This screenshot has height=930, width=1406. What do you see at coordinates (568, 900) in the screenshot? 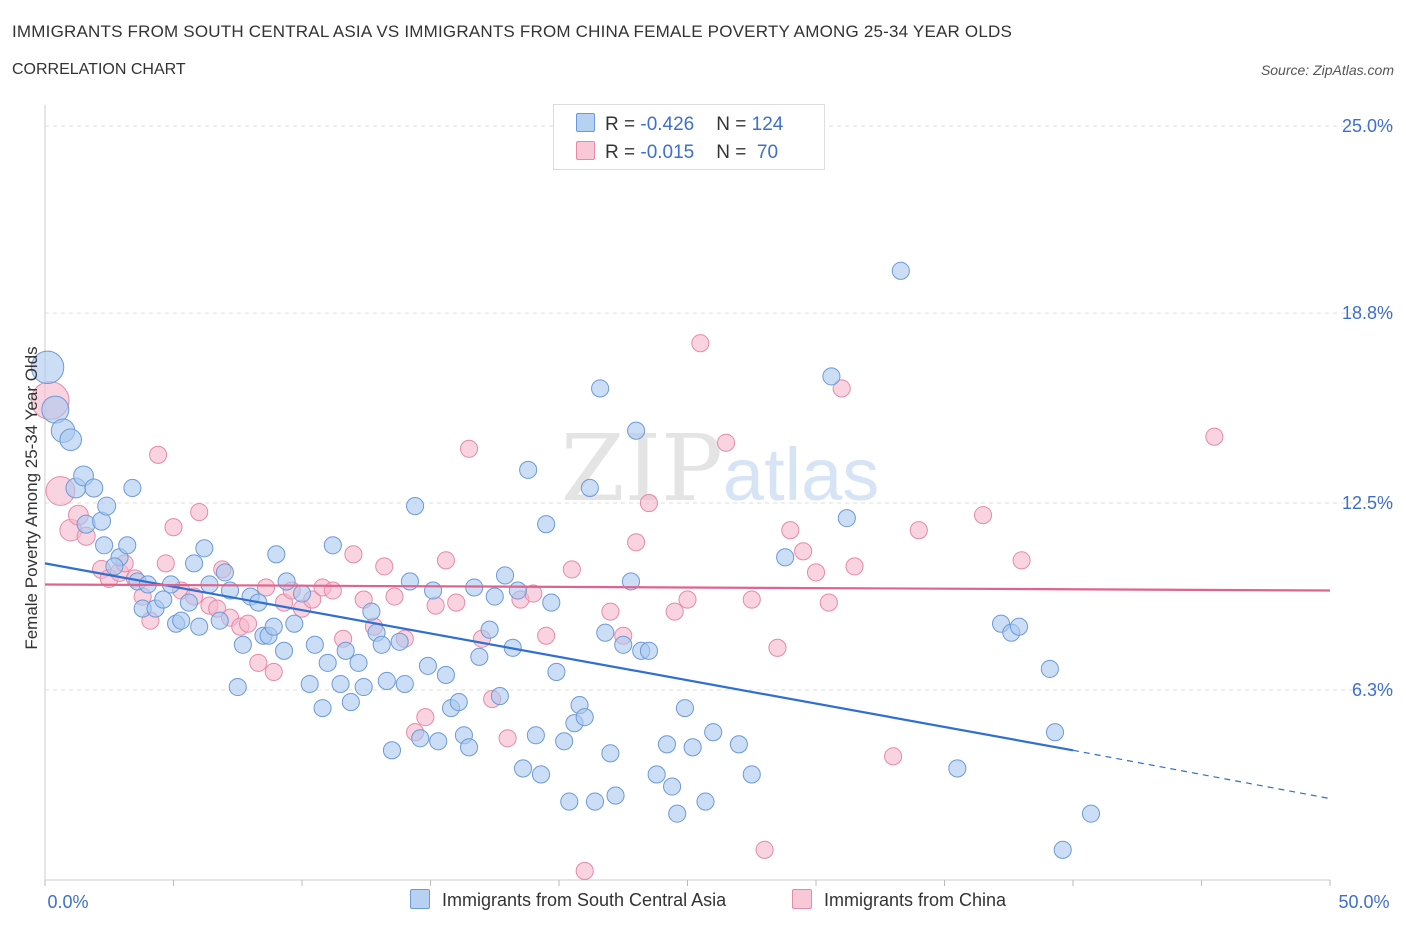
I see `legend-item-south-central-asia: Immigrants from South Central Asia` at bounding box center [568, 900].